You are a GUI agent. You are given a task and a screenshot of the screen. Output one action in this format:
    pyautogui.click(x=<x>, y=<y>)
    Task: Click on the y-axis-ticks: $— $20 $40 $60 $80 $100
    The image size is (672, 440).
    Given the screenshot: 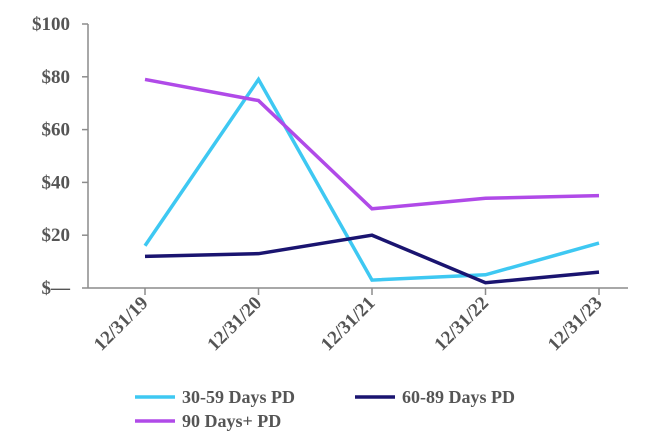 What is the action you would take?
    pyautogui.click(x=60, y=156)
    